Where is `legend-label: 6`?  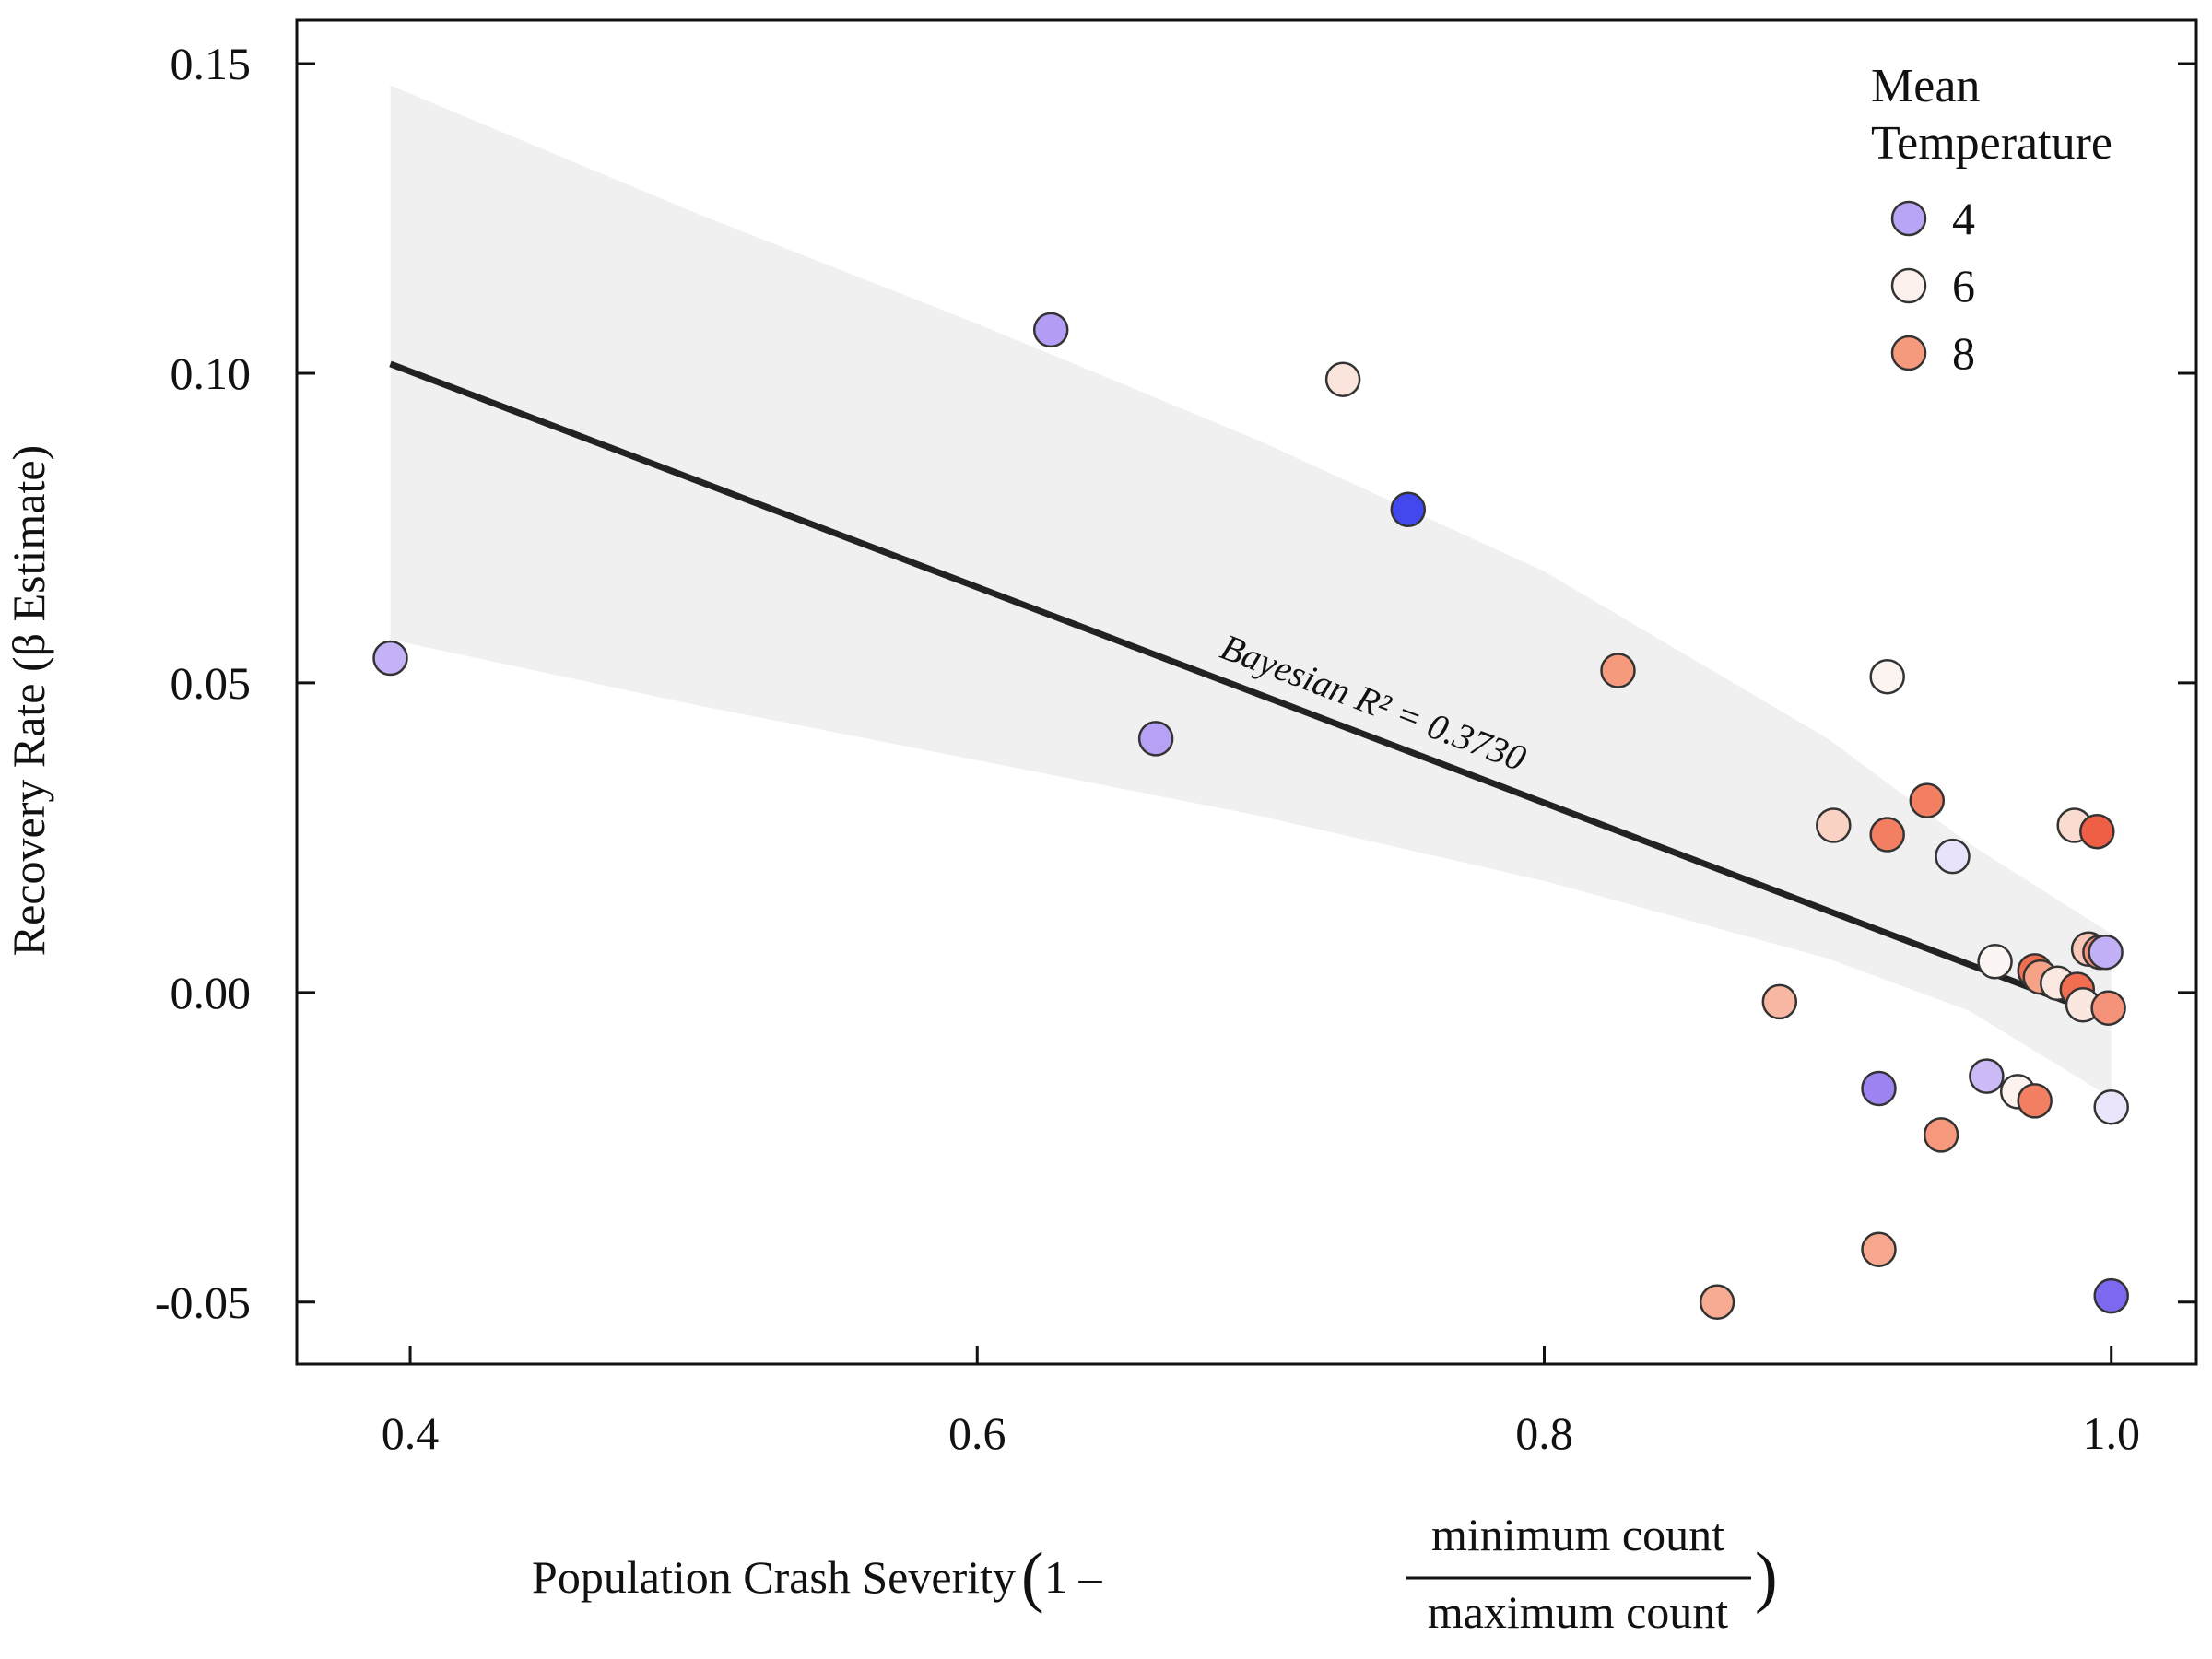 legend-label: 6 is located at coordinates (1963, 286).